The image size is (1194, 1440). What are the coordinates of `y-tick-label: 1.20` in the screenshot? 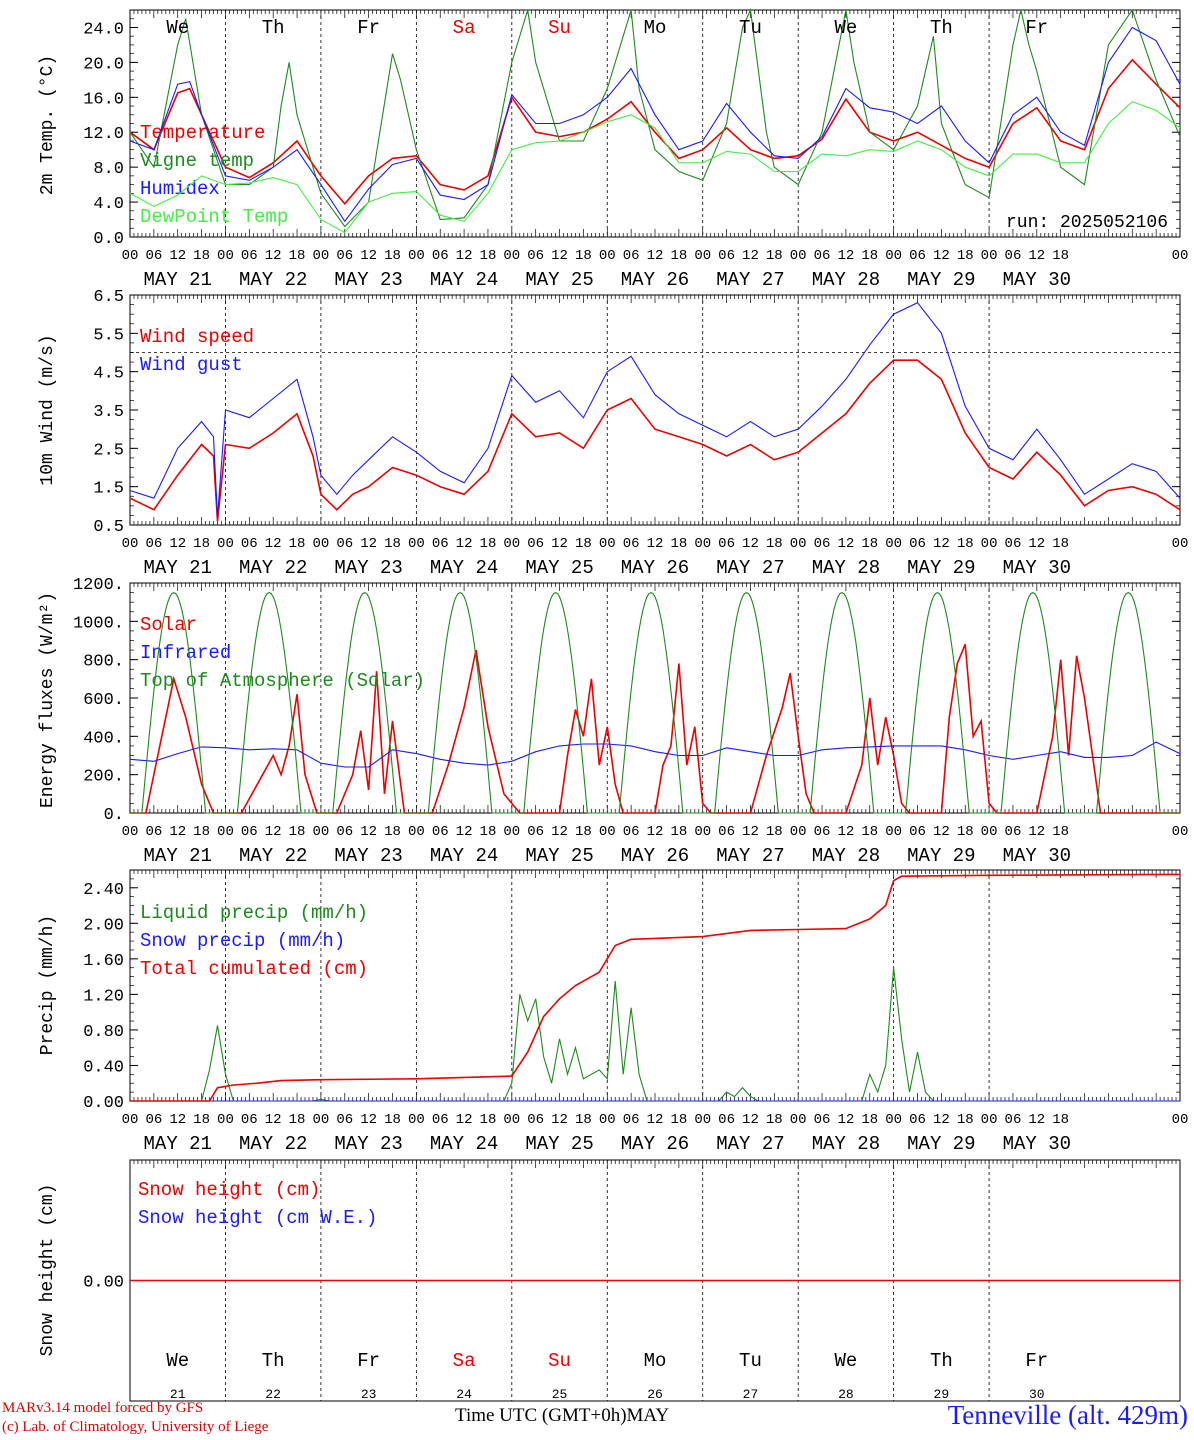 It's located at (103, 996).